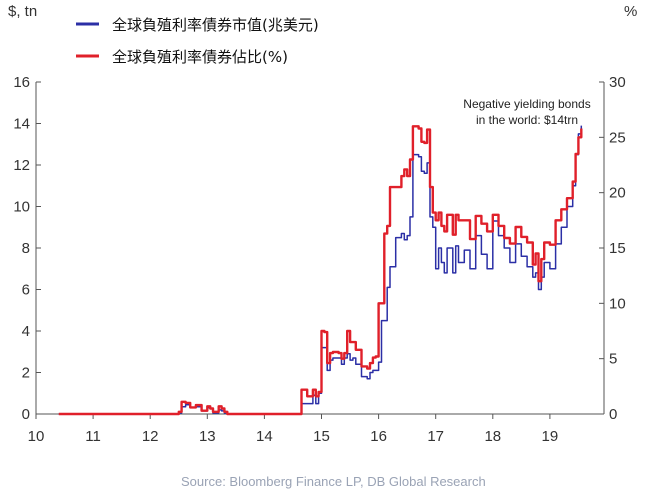 This screenshot has width=649, height=493. Describe the element at coordinates (21, 207) in the screenshot. I see `left-axis-tick-label: 10` at that location.